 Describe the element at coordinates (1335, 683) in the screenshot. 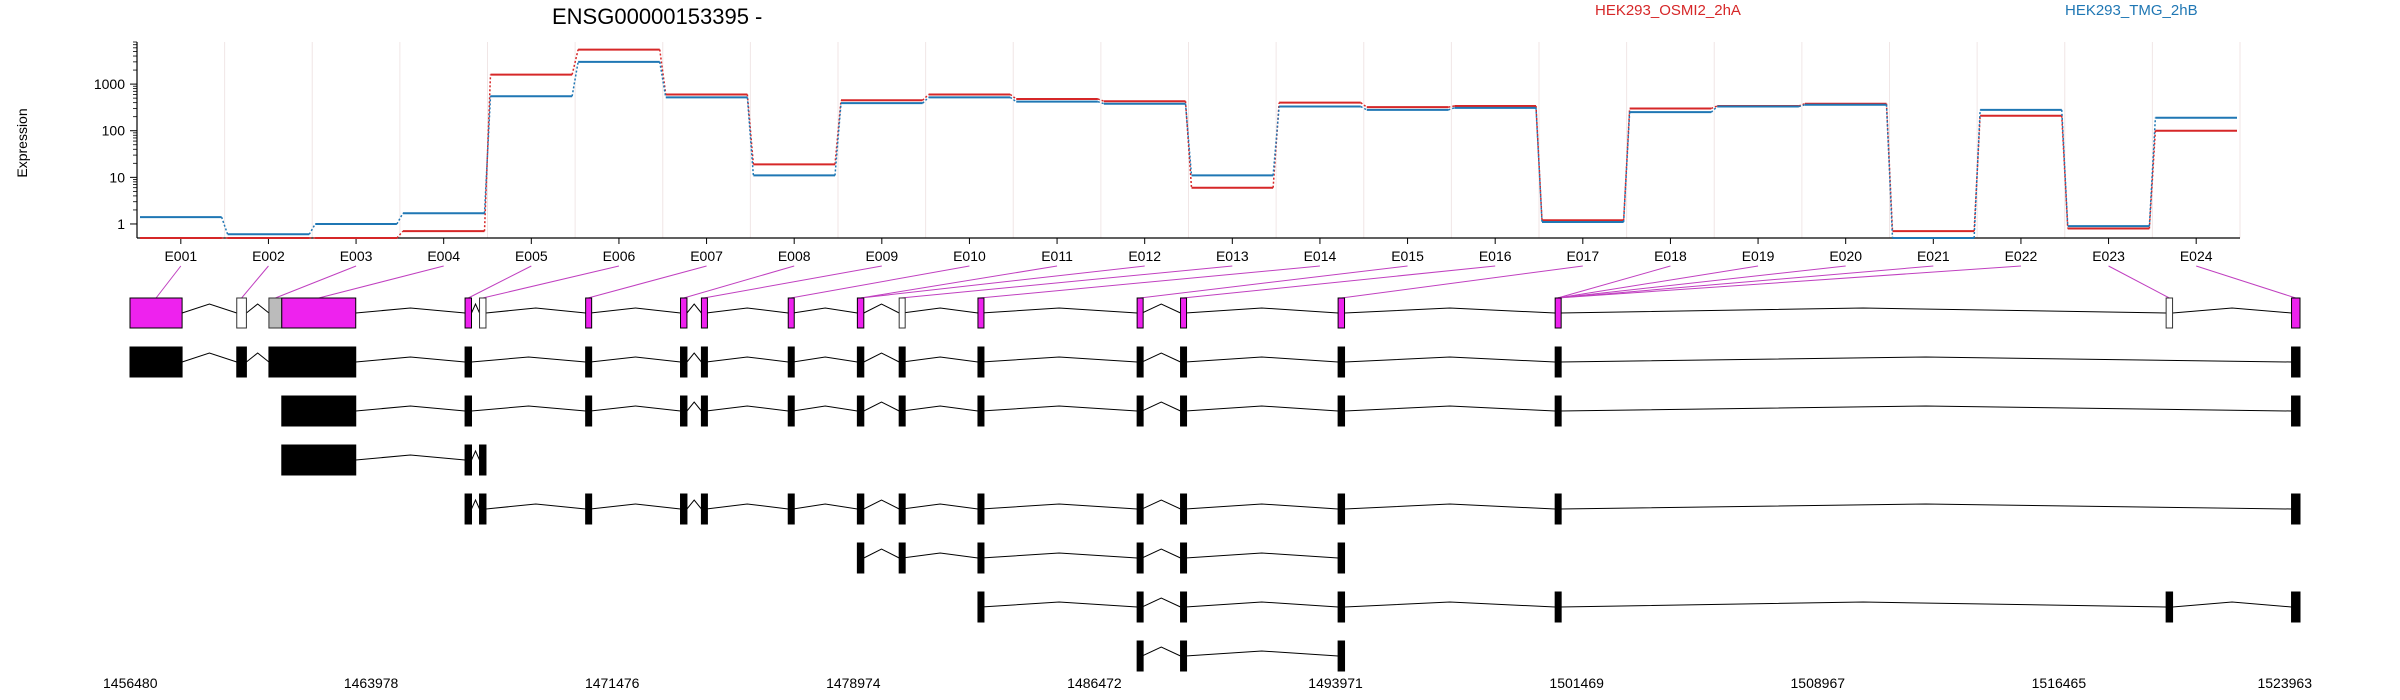

I see `genomic-tick-label: 1493971` at that location.